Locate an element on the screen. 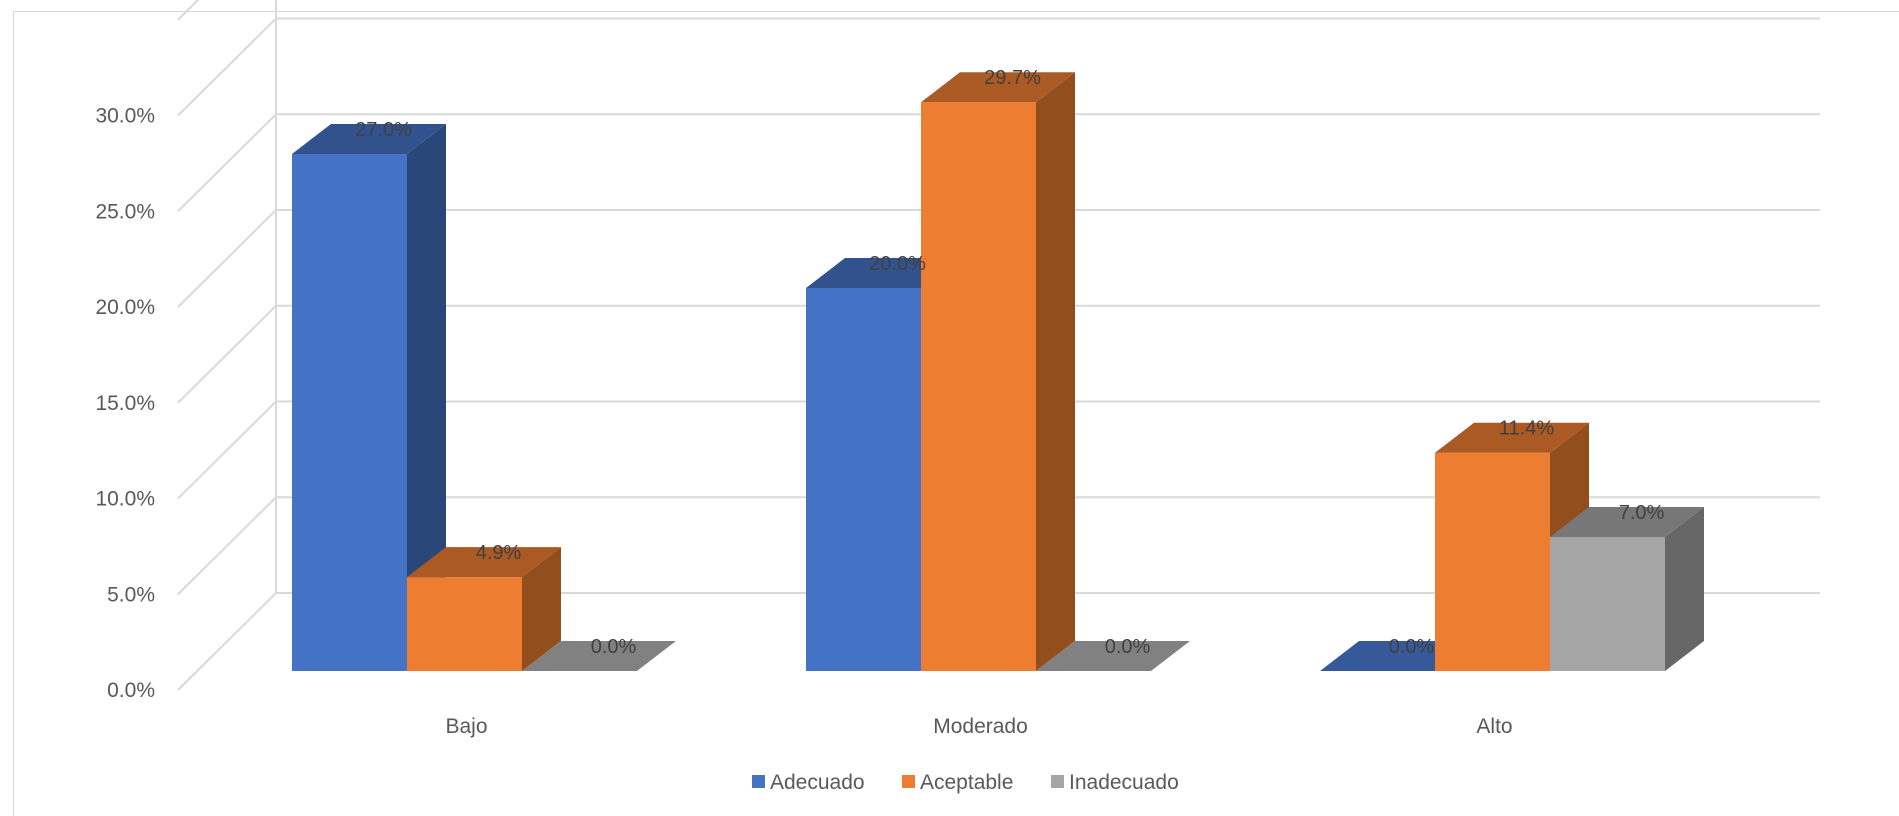 This screenshot has width=1899, height=816. y-tick-label: 15.0% is located at coordinates (125, 403).